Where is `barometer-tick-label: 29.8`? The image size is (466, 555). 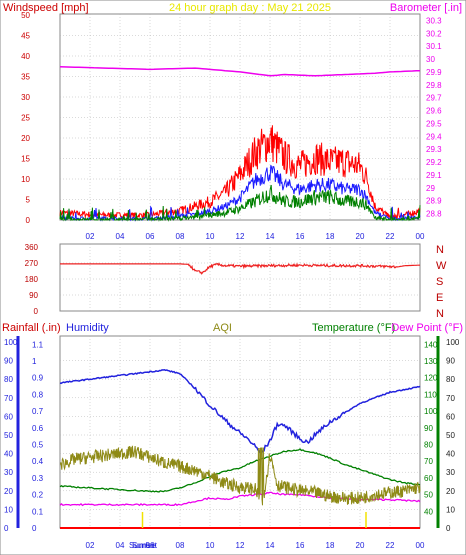 barometer-tick-label: 29.8 is located at coordinates (434, 85).